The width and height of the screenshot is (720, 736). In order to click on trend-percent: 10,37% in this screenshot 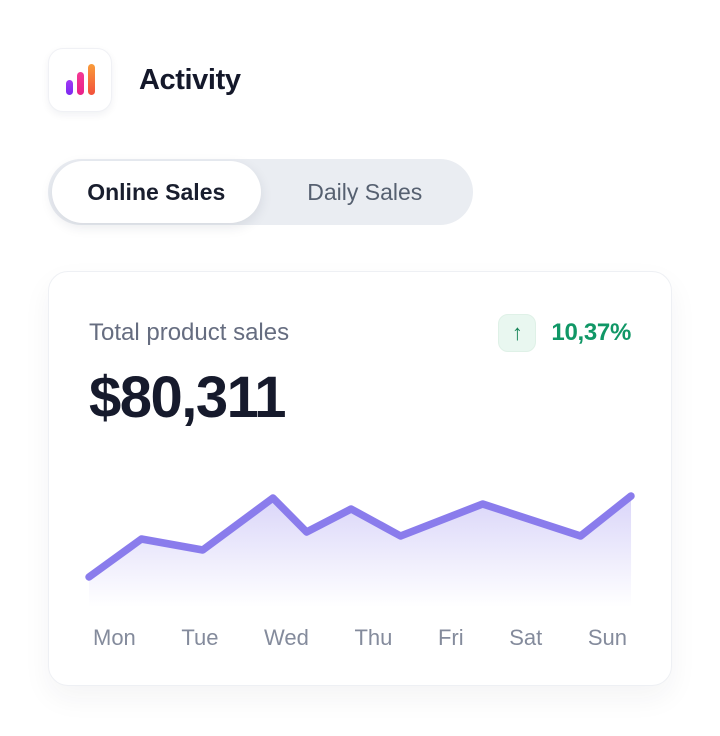, I will do `click(591, 332)`.